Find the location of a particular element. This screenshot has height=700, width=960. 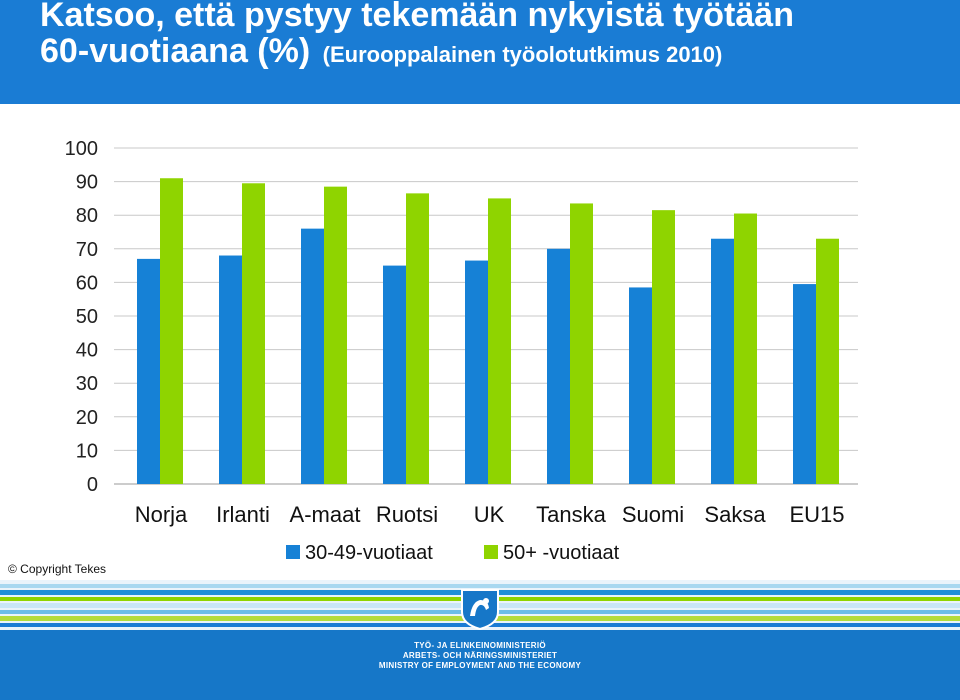

category-label: Ruotsi is located at coordinates (407, 514).